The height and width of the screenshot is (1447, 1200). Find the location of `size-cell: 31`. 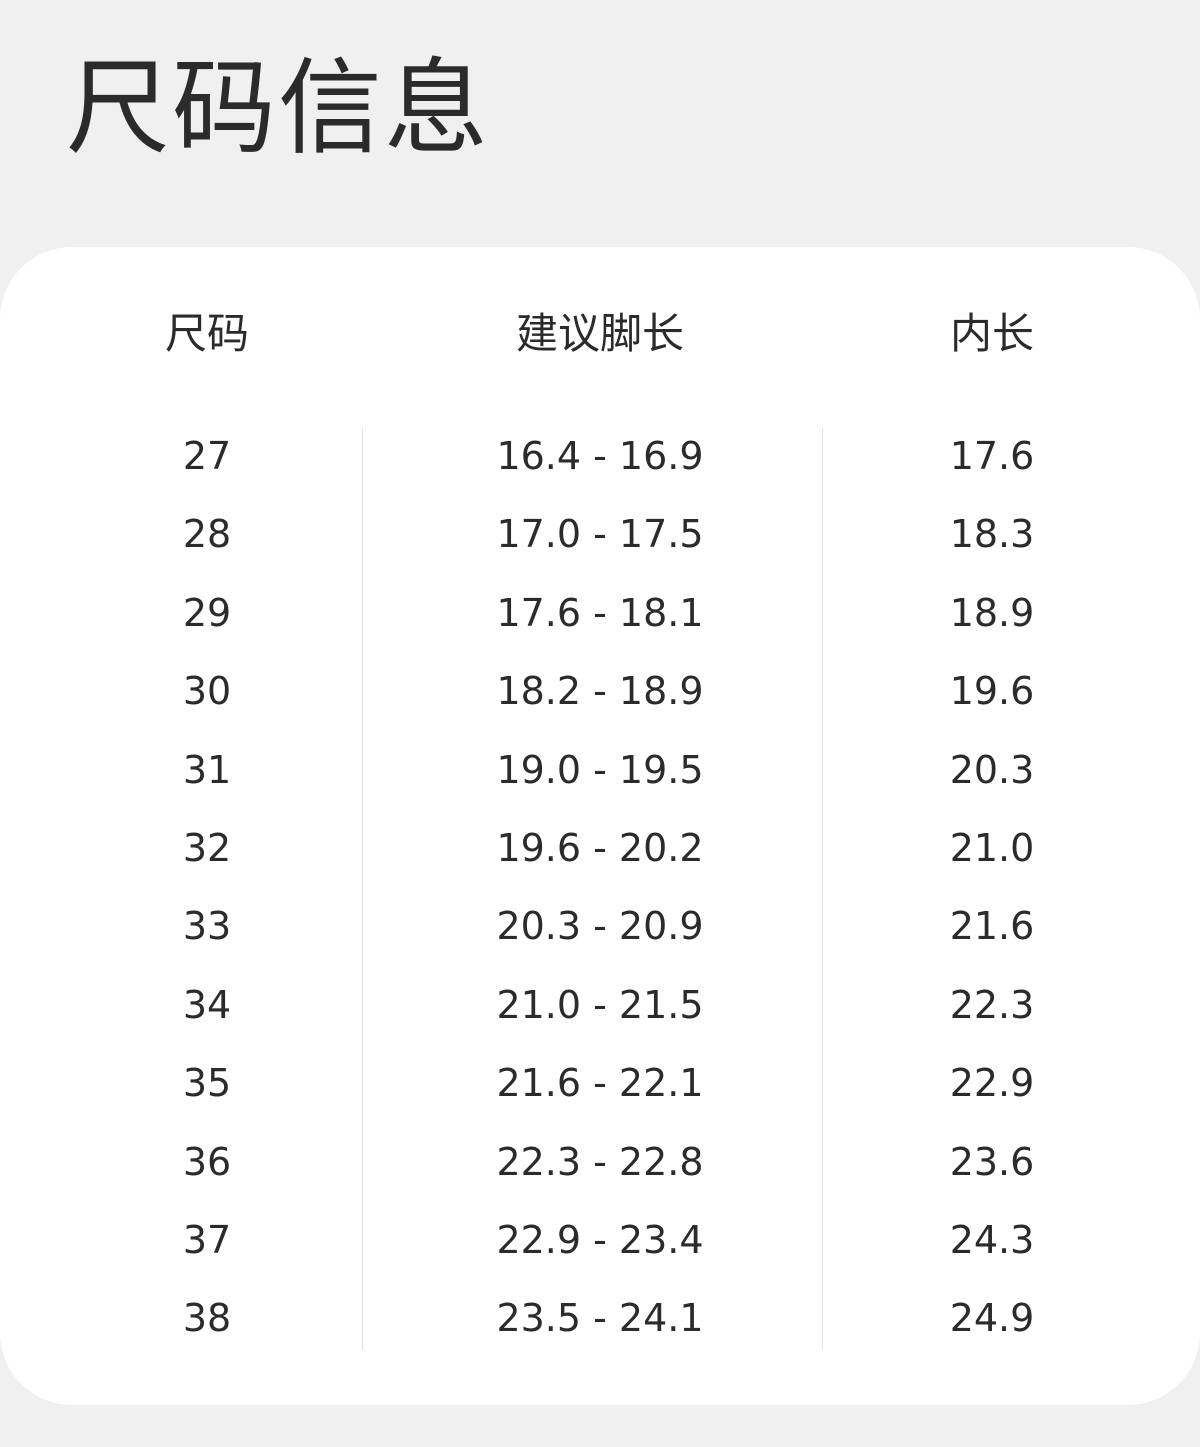

size-cell: 31 is located at coordinates (207, 769).